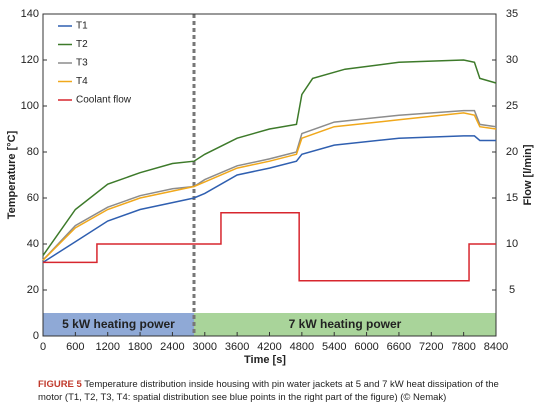  What do you see at coordinates (75, 347) in the screenshot?
I see `x-tick-label: 600` at bounding box center [75, 347].